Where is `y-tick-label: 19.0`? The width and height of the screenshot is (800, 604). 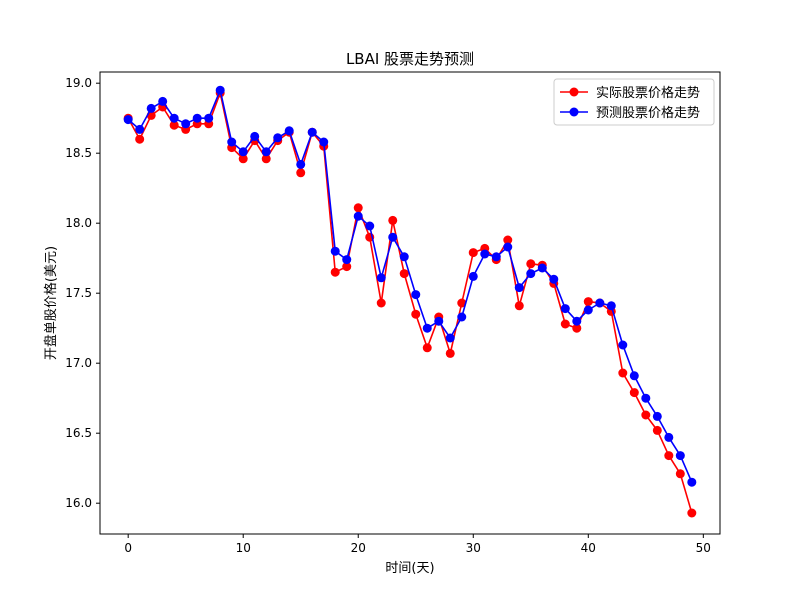
y-tick-label: 19.0 is located at coordinates (78, 83).